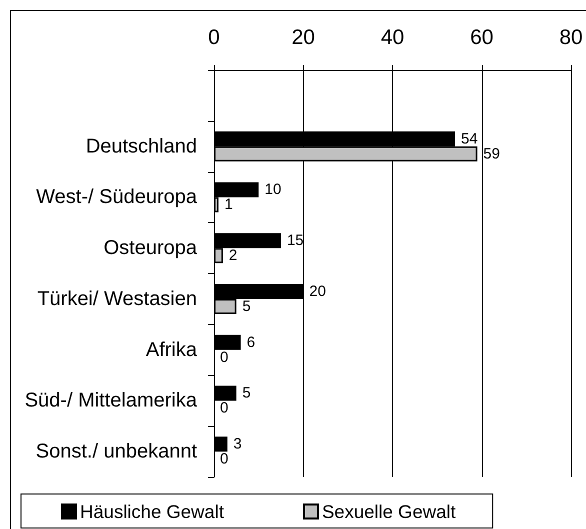  I want to click on data-label: 10, so click(273, 189).